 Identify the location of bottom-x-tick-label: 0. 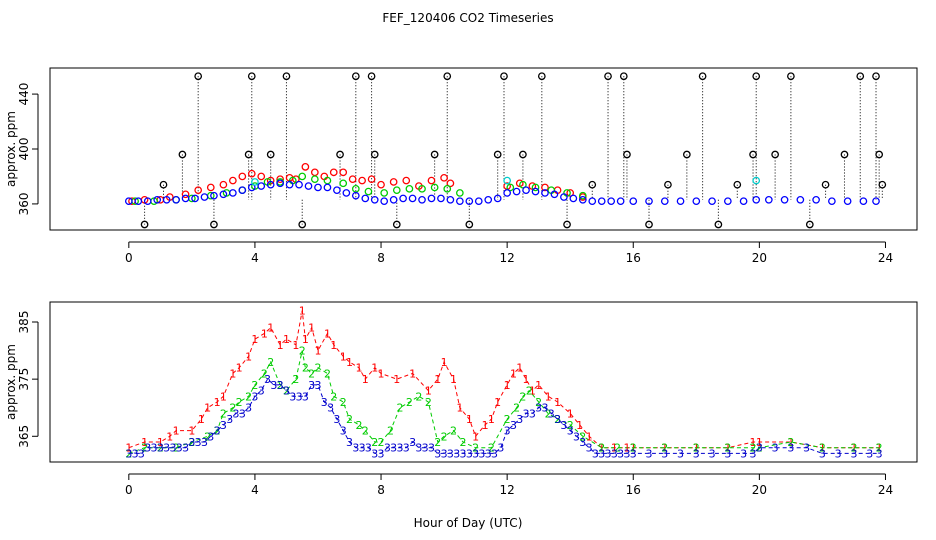
(129, 490).